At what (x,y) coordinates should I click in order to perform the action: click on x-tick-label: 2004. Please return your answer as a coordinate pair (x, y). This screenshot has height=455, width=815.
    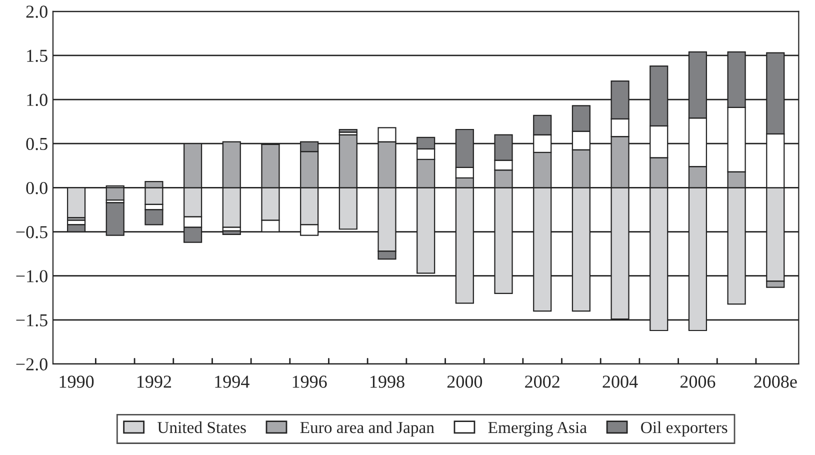
    Looking at the image, I should click on (620, 382).